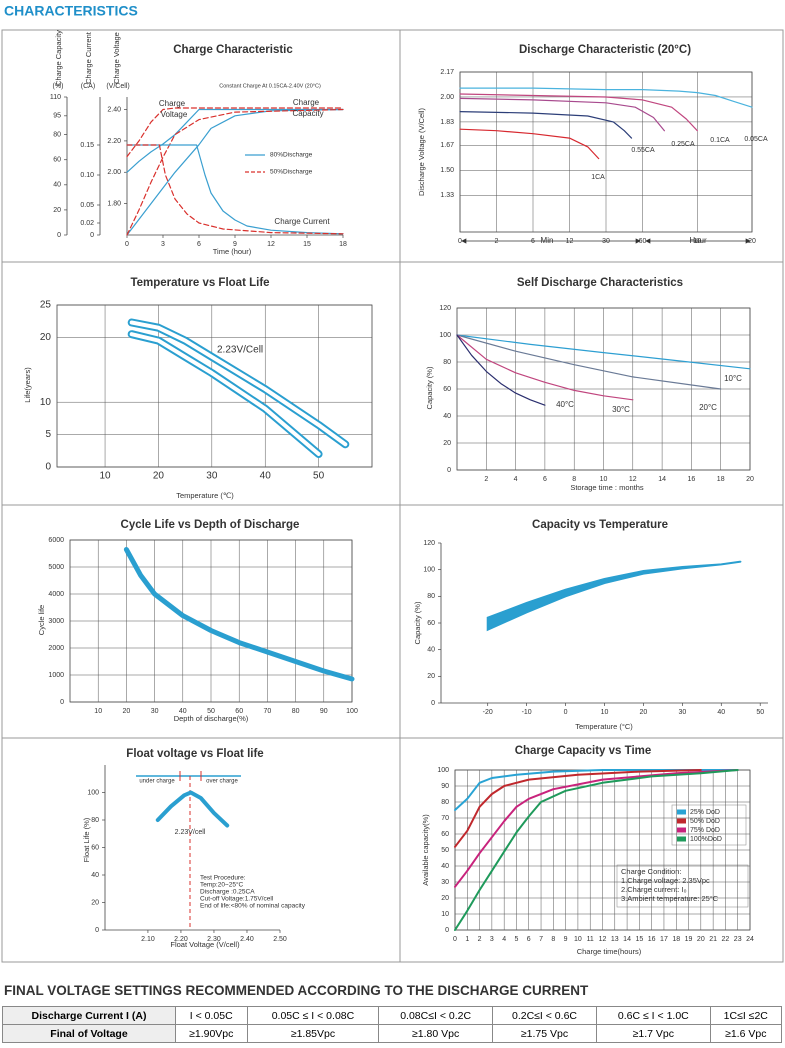 The height and width of the screenshot is (1048, 785). What do you see at coordinates (738, 939) in the screenshot?
I see `x-tick-label: 23` at bounding box center [738, 939].